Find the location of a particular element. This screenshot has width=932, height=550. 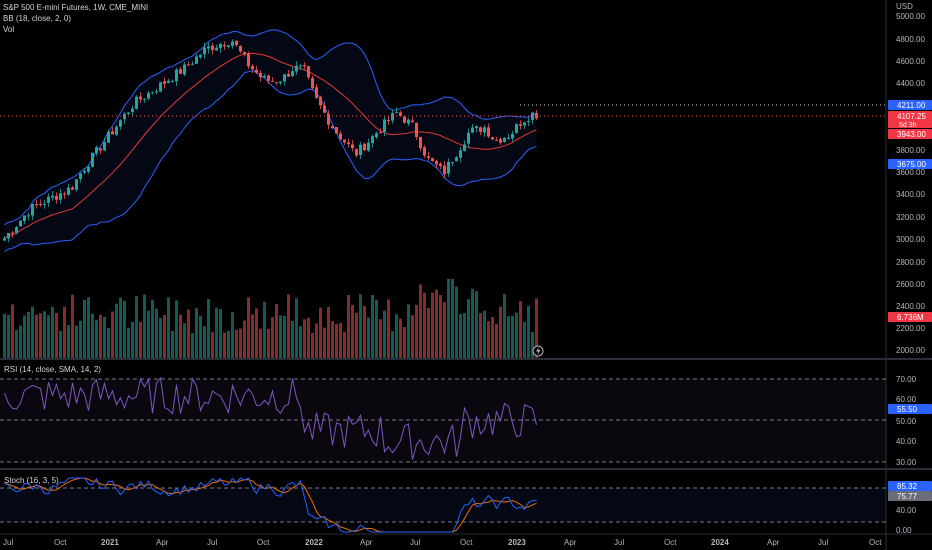

price-tick: 3200.00 is located at coordinates (910, 217).